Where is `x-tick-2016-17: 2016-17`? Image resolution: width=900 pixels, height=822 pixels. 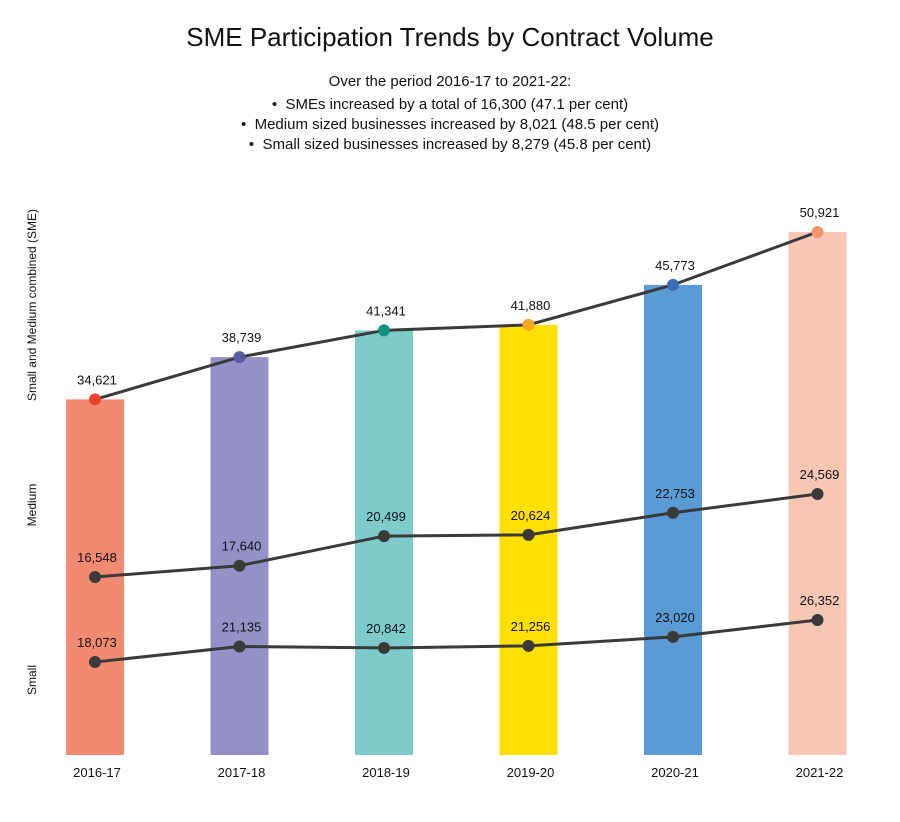
x-tick-2016-17: 2016-17 is located at coordinates (97, 772).